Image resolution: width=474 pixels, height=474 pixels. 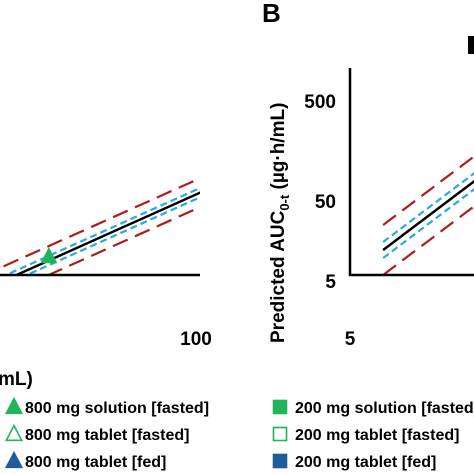 I want to click on panel-b-reference-lines, so click(x=428, y=215).